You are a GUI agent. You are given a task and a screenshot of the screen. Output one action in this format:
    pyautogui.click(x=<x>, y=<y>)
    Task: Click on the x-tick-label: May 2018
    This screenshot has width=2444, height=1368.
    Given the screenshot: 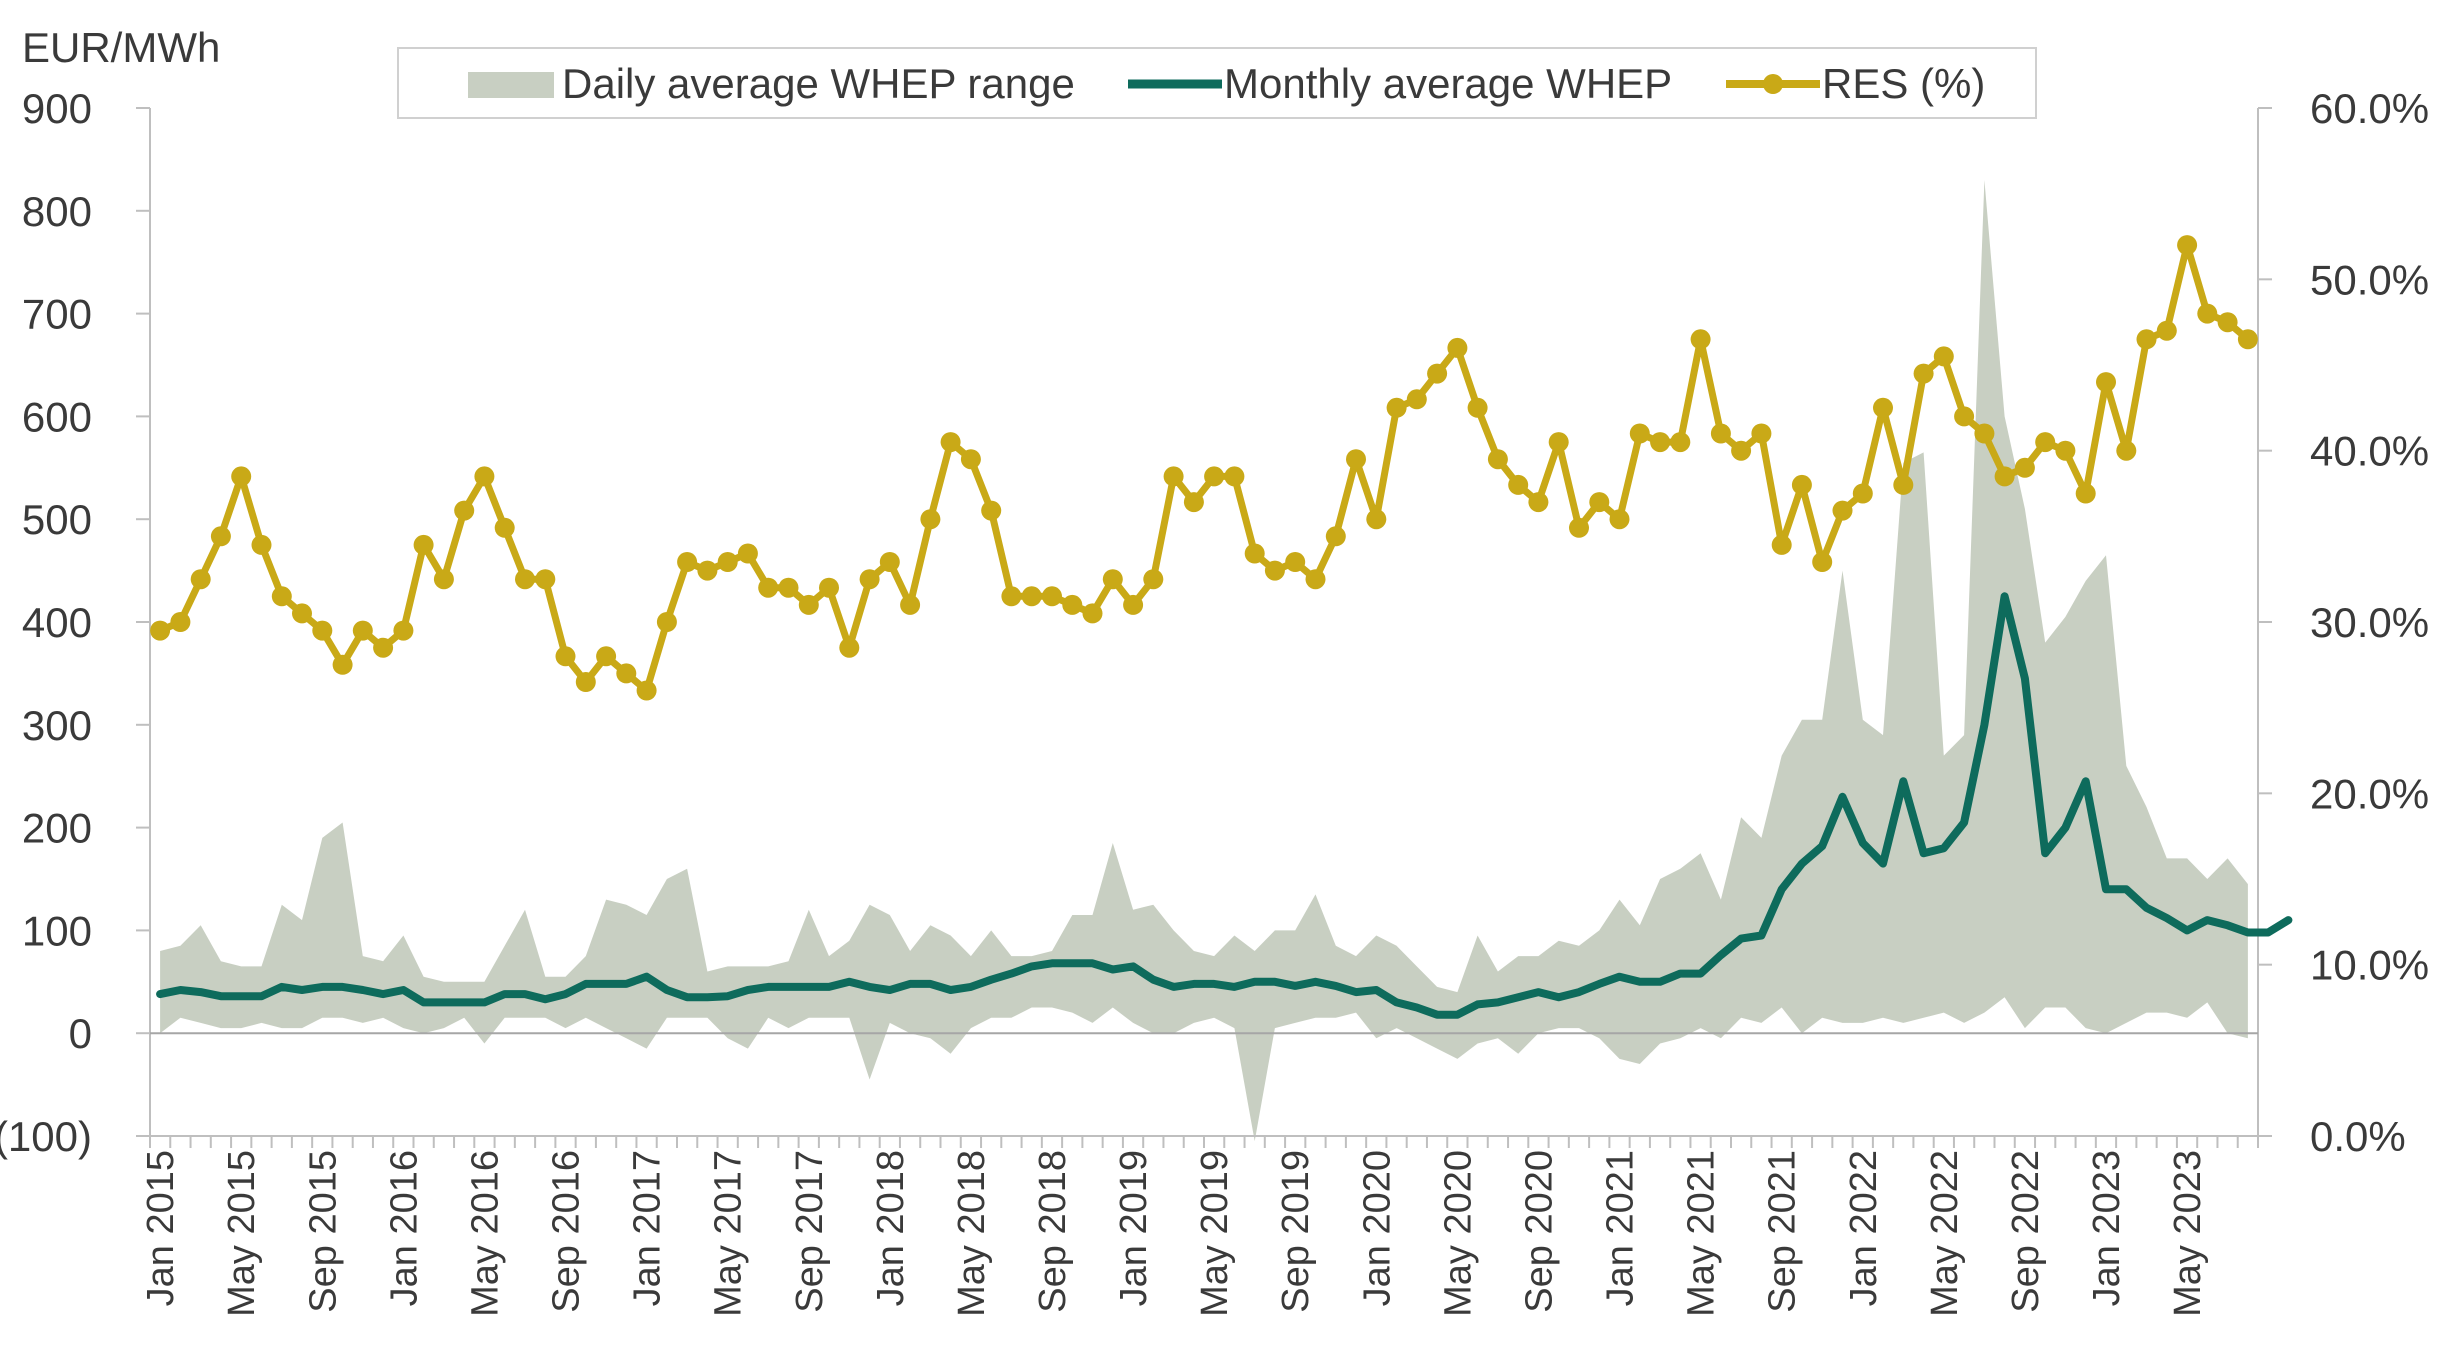 What is the action you would take?
    pyautogui.click(x=972, y=1233)
    